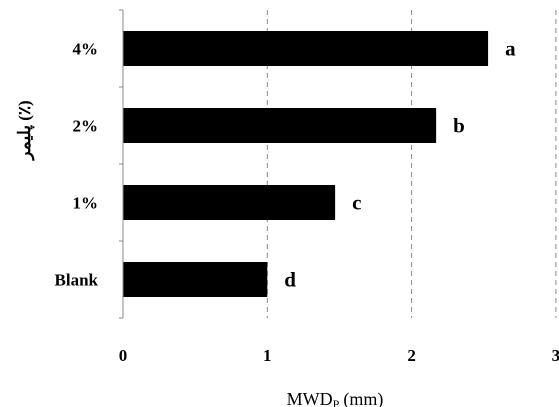 The image size is (559, 407). Describe the element at coordinates (310, 398) in the screenshot. I see `x-axis-title-main: MWD` at that location.